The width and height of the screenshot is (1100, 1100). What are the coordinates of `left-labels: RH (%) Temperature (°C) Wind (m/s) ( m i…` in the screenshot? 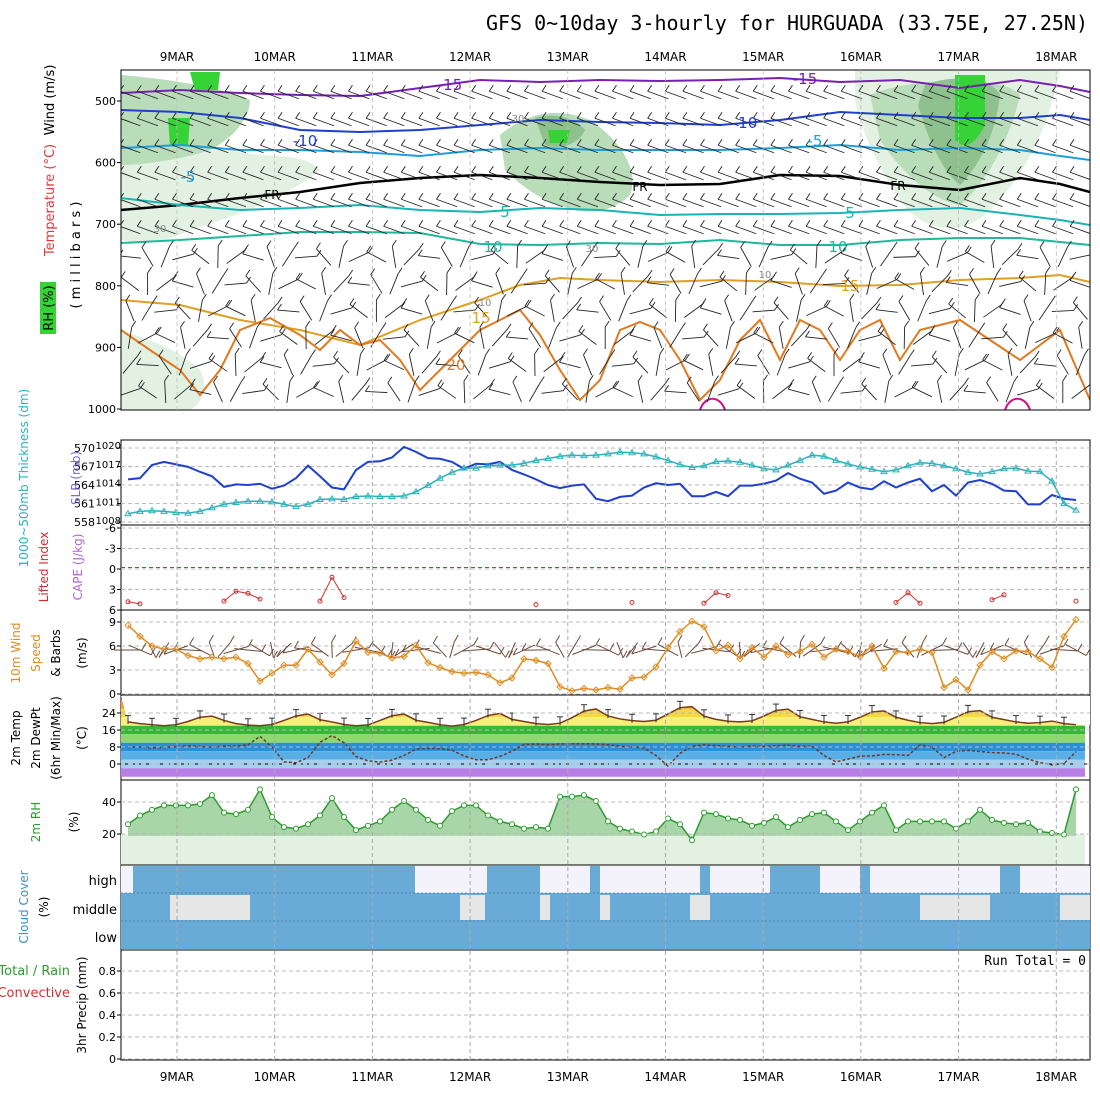 It's located at (44, 559).